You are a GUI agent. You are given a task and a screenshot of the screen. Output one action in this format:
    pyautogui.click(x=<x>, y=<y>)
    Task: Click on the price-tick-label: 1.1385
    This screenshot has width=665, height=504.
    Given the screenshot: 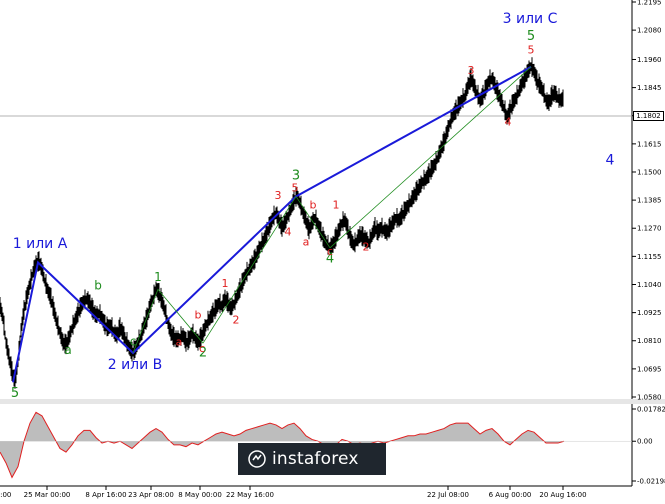 What is the action you would take?
    pyautogui.click(x=649, y=201)
    